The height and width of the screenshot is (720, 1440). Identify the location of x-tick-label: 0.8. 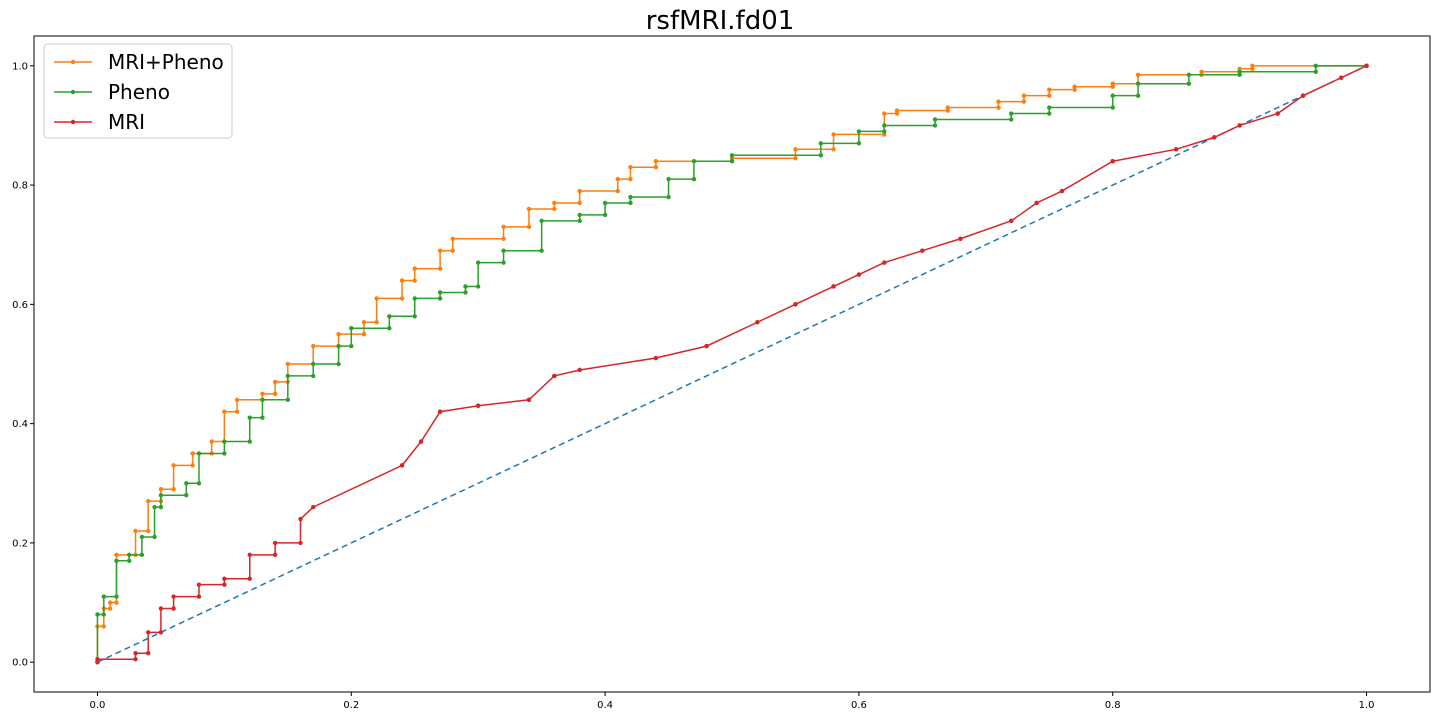
(1113, 705).